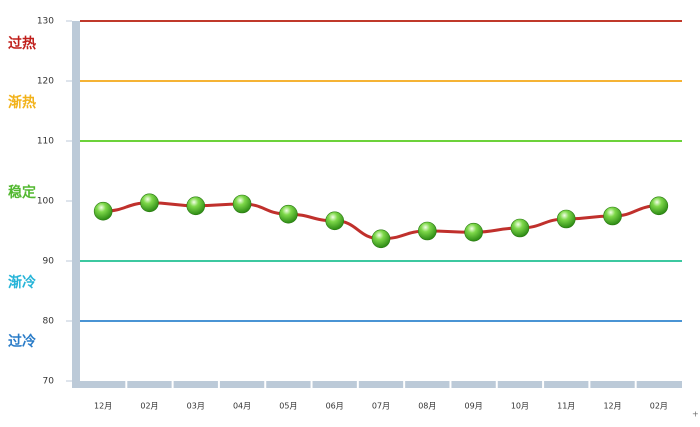 The width and height of the screenshot is (700, 427). What do you see at coordinates (22, 282) in the screenshot?
I see `zone-label: 渐冷` at bounding box center [22, 282].